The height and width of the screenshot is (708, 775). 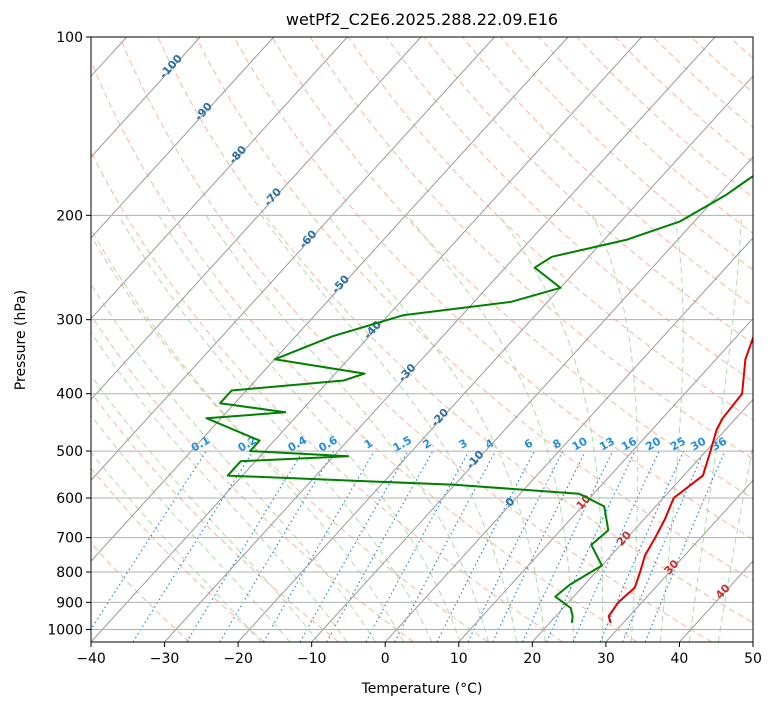 What do you see at coordinates (69, 321) in the screenshot?
I see `y-tick-label: 300` at bounding box center [69, 321].